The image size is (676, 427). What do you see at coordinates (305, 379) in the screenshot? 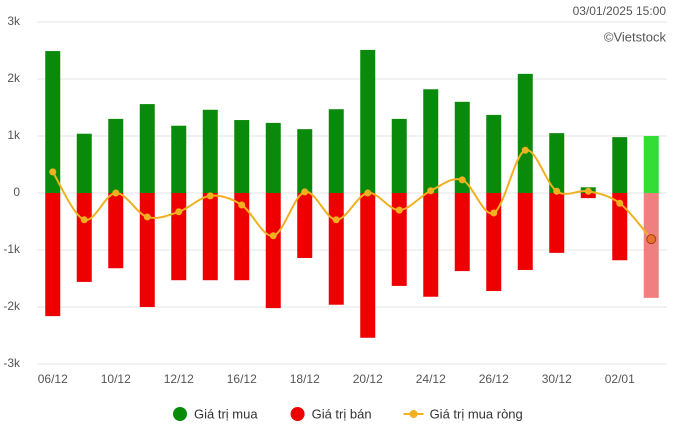
I see `x-tick-label: 18/12` at bounding box center [305, 379].